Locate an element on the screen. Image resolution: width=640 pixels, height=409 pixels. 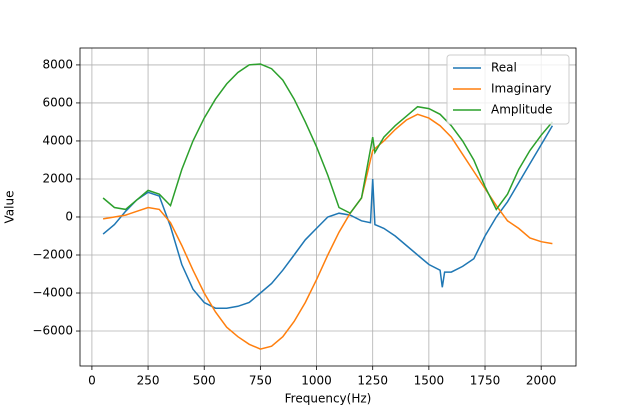
legend-label: Real is located at coordinates (504, 68).